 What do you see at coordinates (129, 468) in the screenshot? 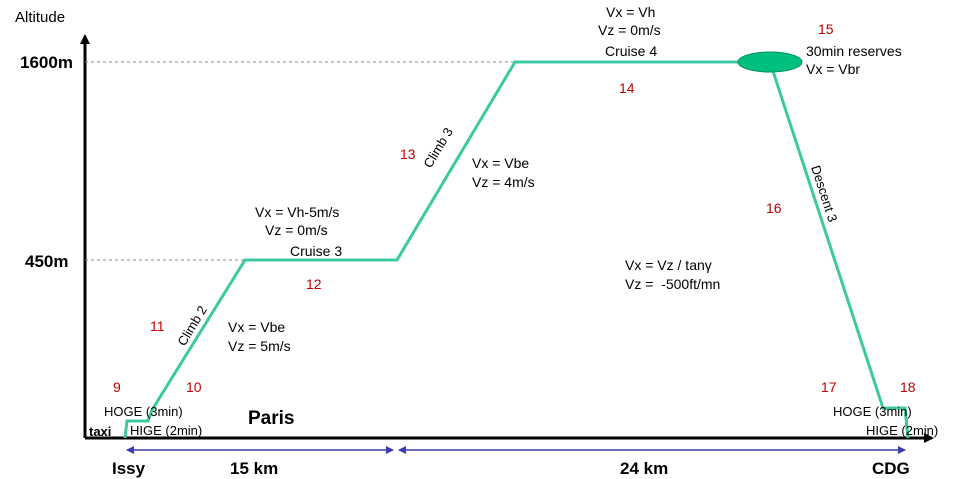
I see `origin-label: Issy` at bounding box center [129, 468].